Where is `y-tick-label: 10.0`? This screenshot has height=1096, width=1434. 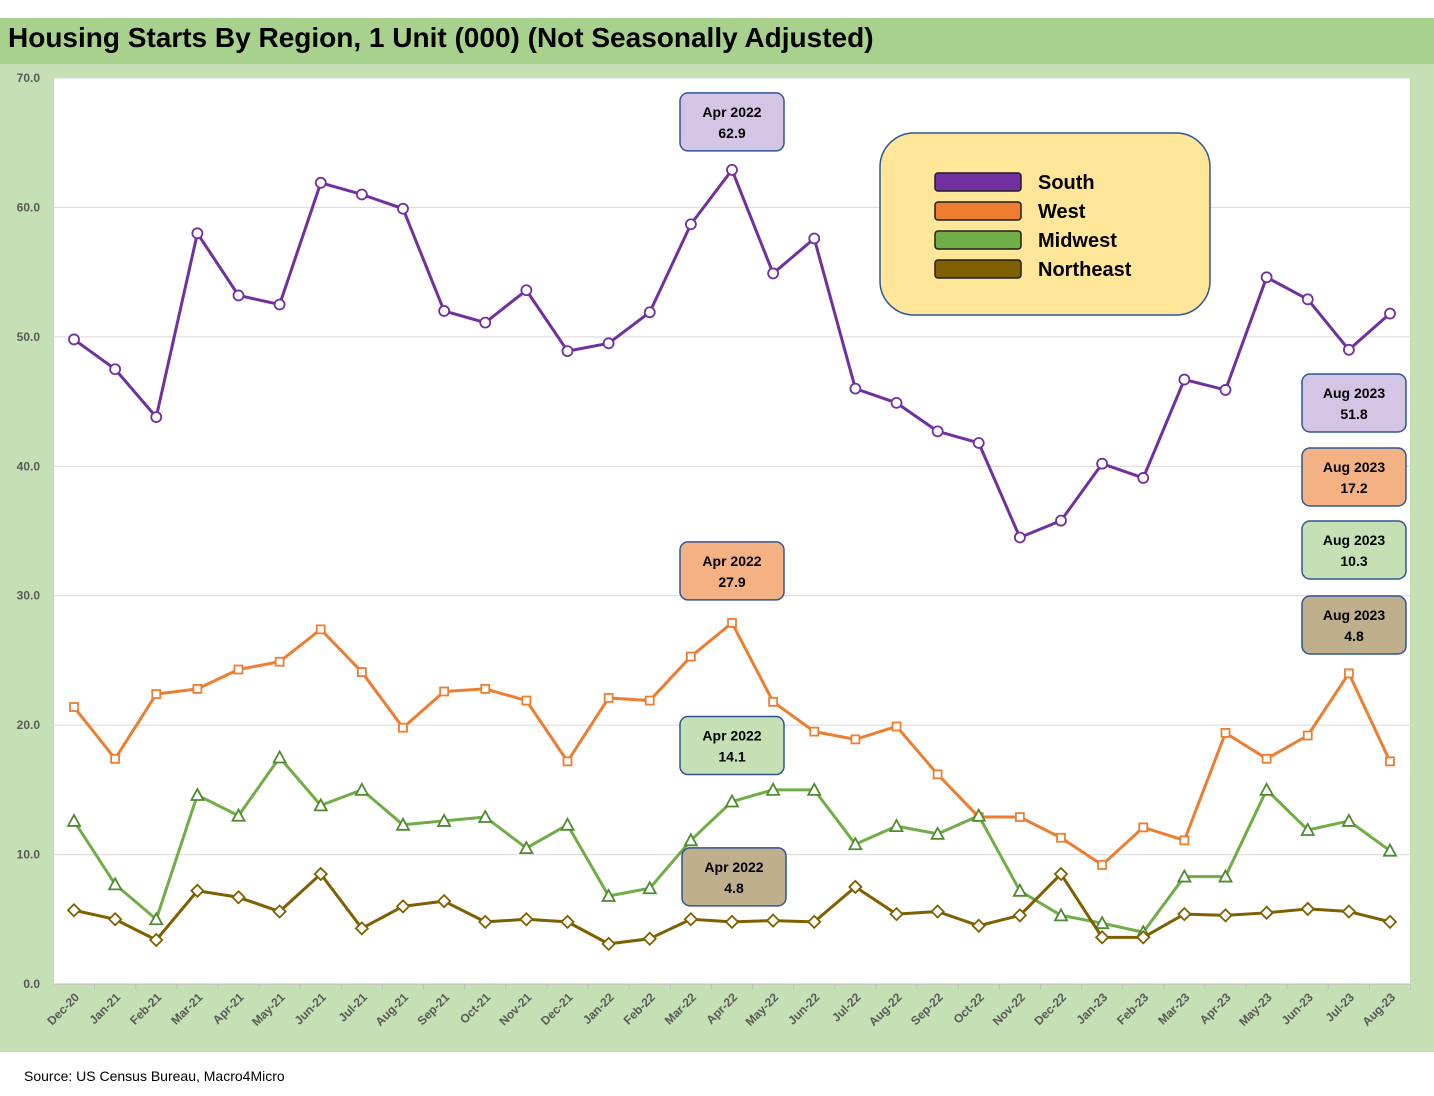 y-tick-label: 10.0 is located at coordinates (29, 855).